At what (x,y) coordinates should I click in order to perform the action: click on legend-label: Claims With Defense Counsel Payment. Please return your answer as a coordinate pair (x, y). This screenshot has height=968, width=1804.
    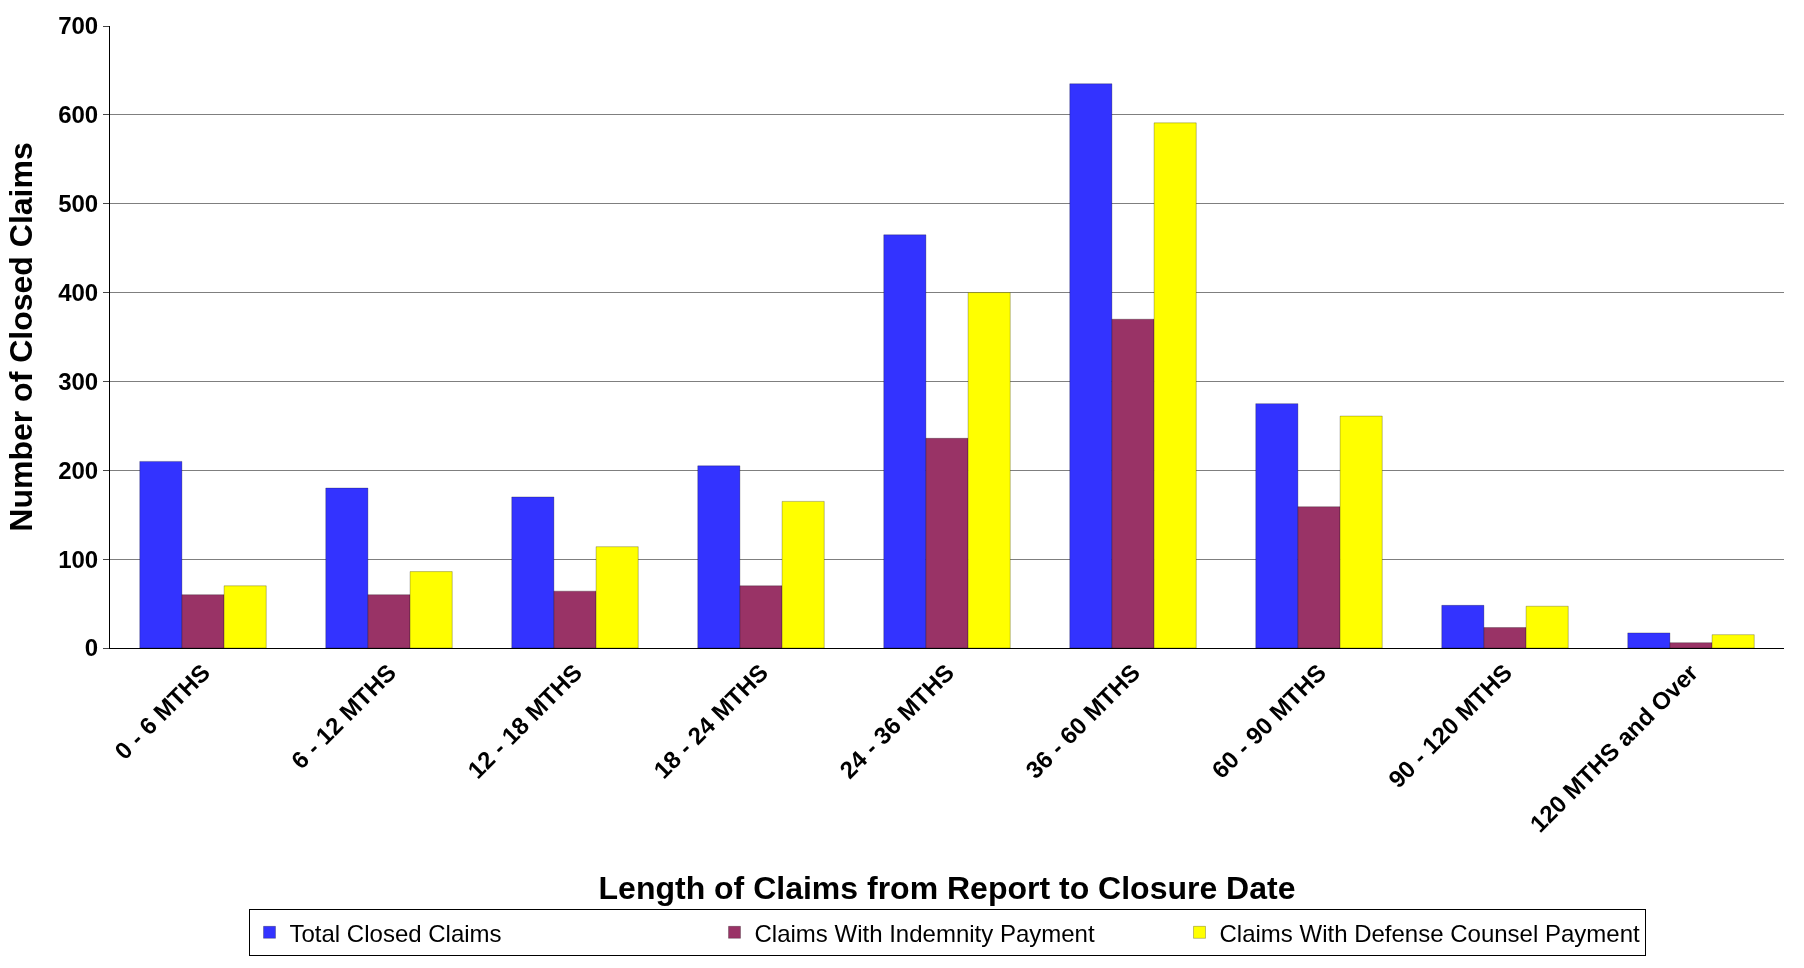
    Looking at the image, I should click on (1429, 933).